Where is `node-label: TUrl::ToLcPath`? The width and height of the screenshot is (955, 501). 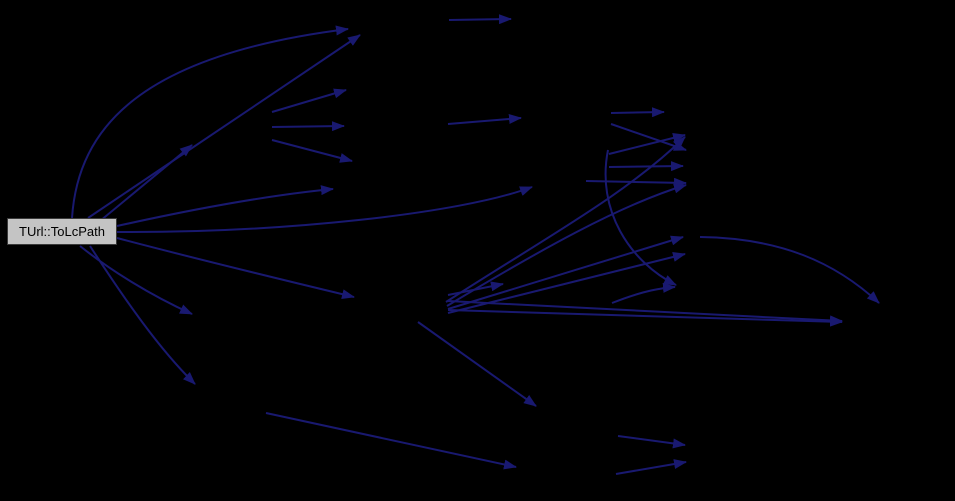 node-label: TUrl::ToLcPath is located at coordinates (62, 231).